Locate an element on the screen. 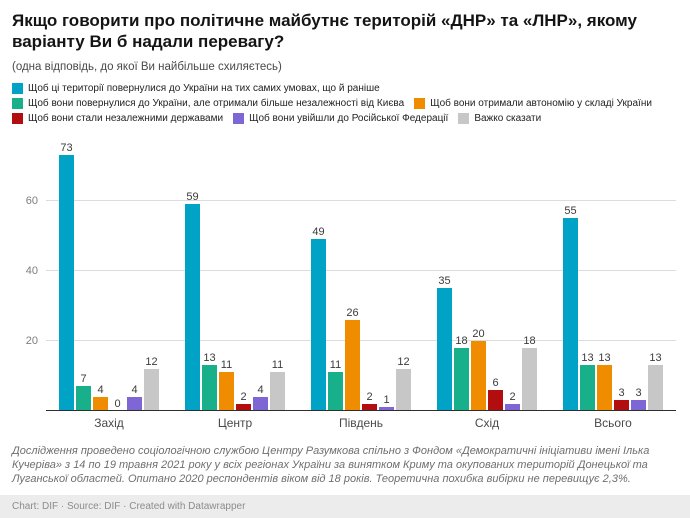 Image resolution: width=690 pixels, height=518 pixels. legend-item: Щоб вони увійшли до Російської Федерації is located at coordinates (341, 118).